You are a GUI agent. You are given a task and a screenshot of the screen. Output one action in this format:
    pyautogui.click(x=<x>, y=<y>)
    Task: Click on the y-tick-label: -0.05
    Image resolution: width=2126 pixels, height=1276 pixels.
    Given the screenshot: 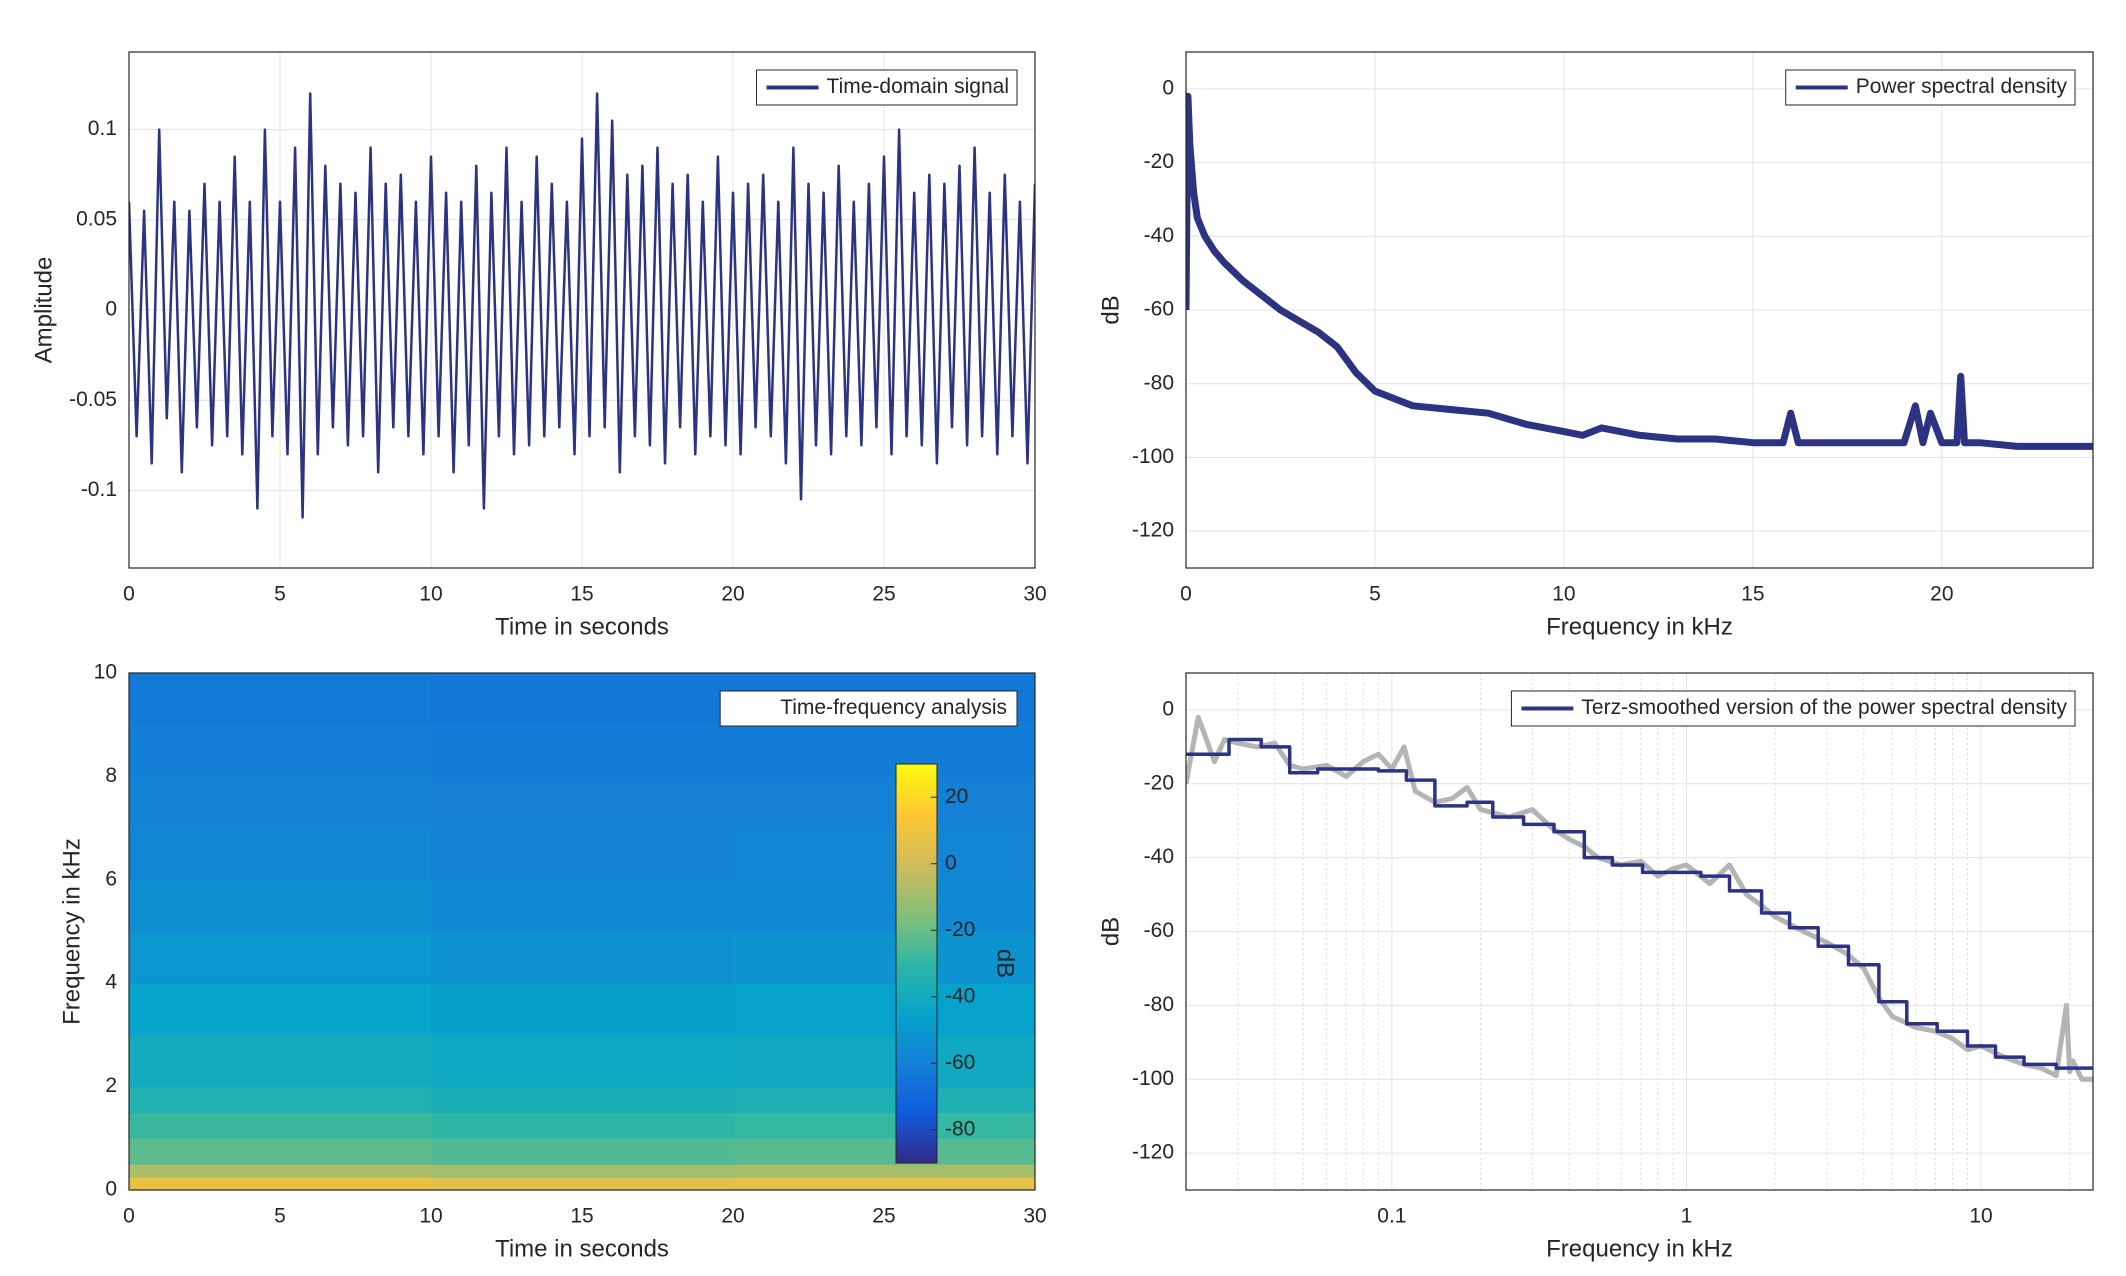 What is the action you would take?
    pyautogui.click(x=93, y=399)
    